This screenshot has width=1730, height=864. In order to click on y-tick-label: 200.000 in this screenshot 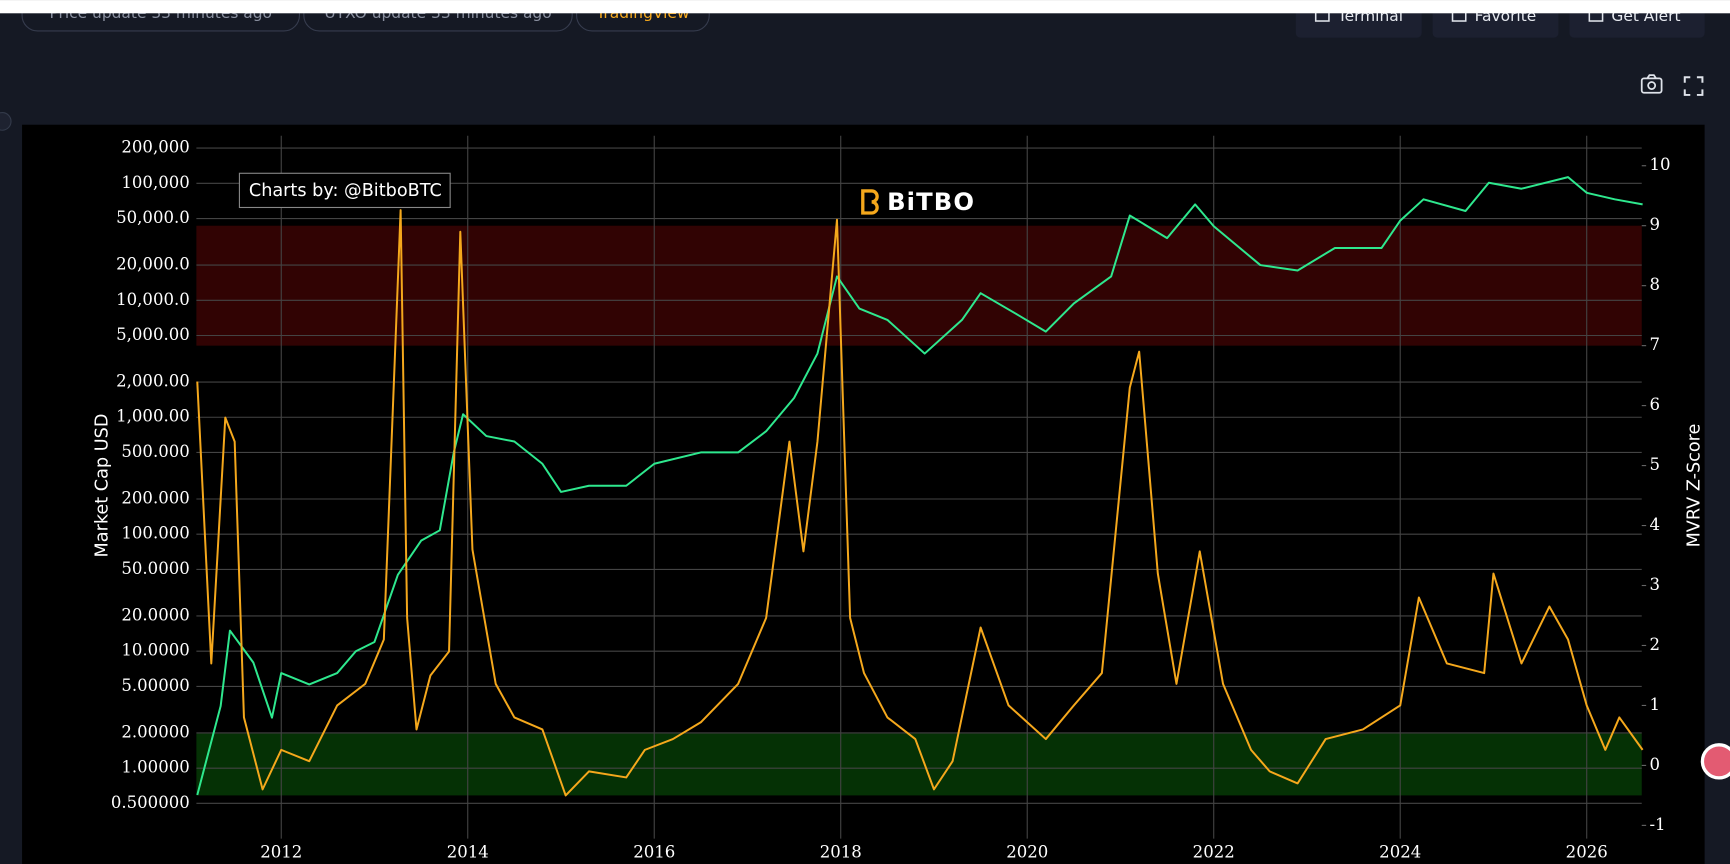, I will do `click(155, 498)`.